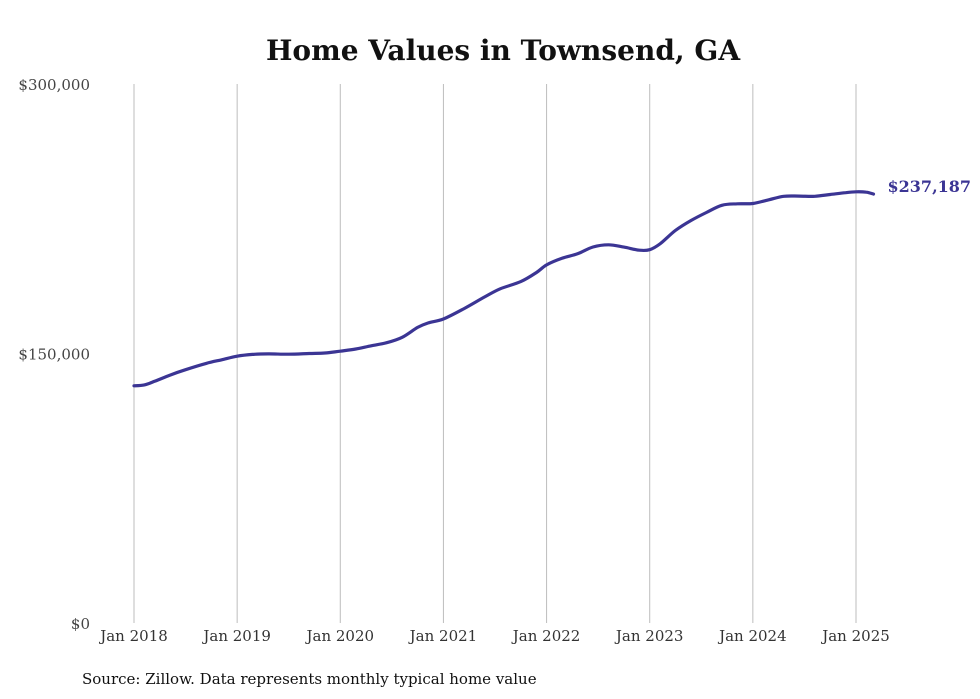 The image size is (980, 699). Describe the element at coordinates (340, 636) in the screenshot. I see `x-tick-label: Jan 2020` at that location.